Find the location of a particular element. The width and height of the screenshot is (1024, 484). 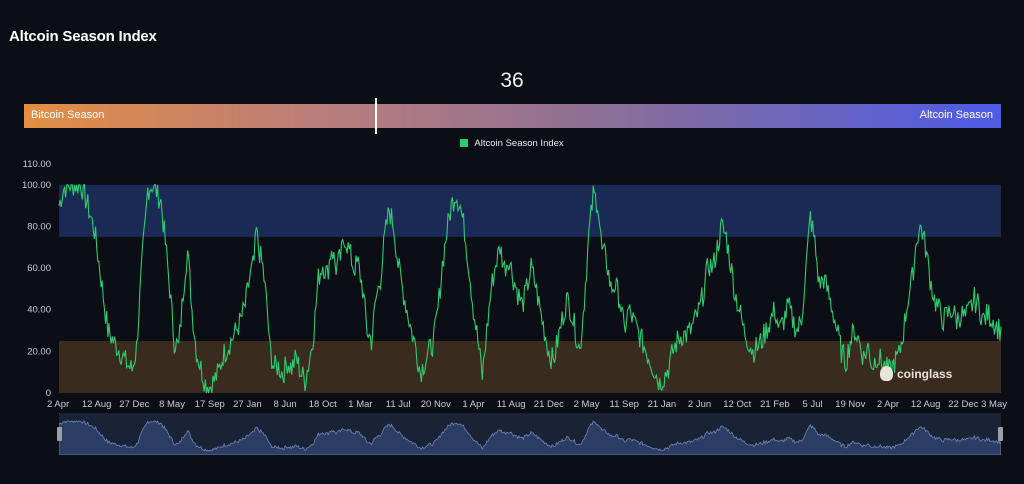

bitcoin-season-label: Bitcoin Season is located at coordinates (68, 115).